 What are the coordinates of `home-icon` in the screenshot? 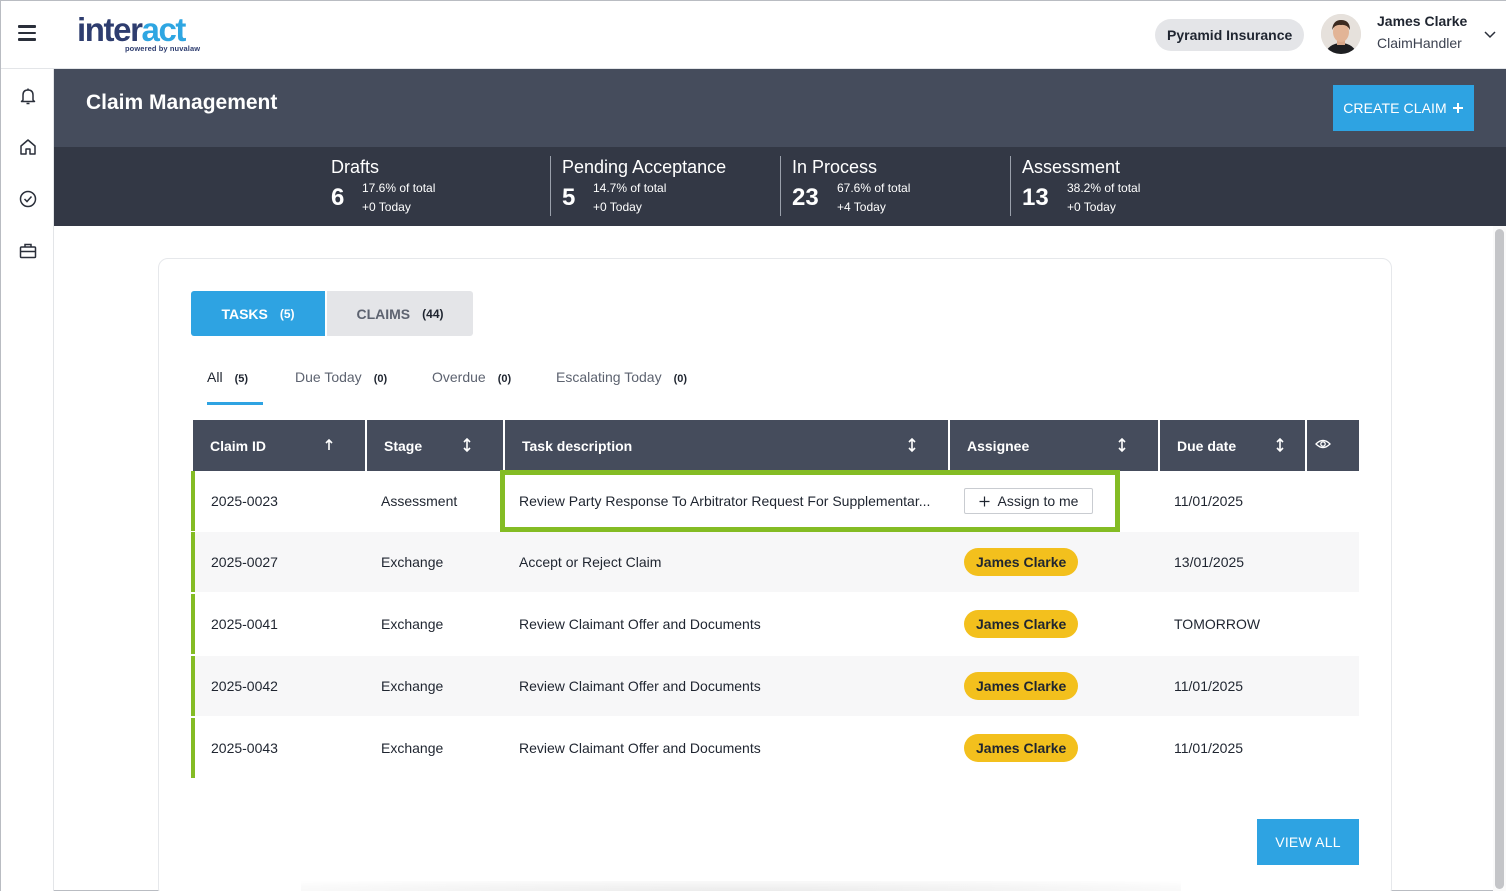 It's located at (28, 147).